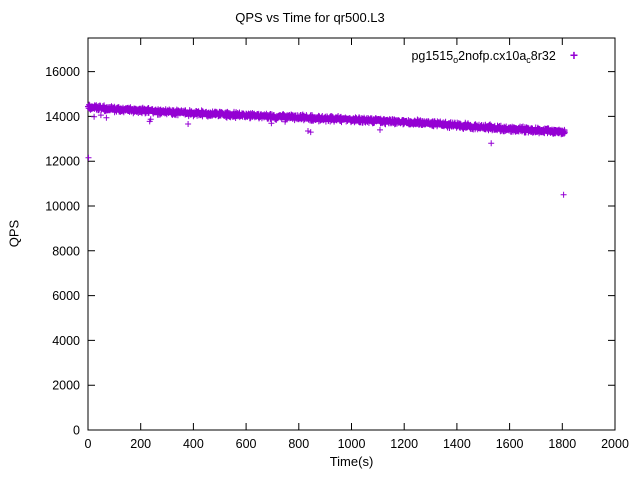  I want to click on legend: pg1515o2nofp.cx10ac8r32 +, so click(494, 56).